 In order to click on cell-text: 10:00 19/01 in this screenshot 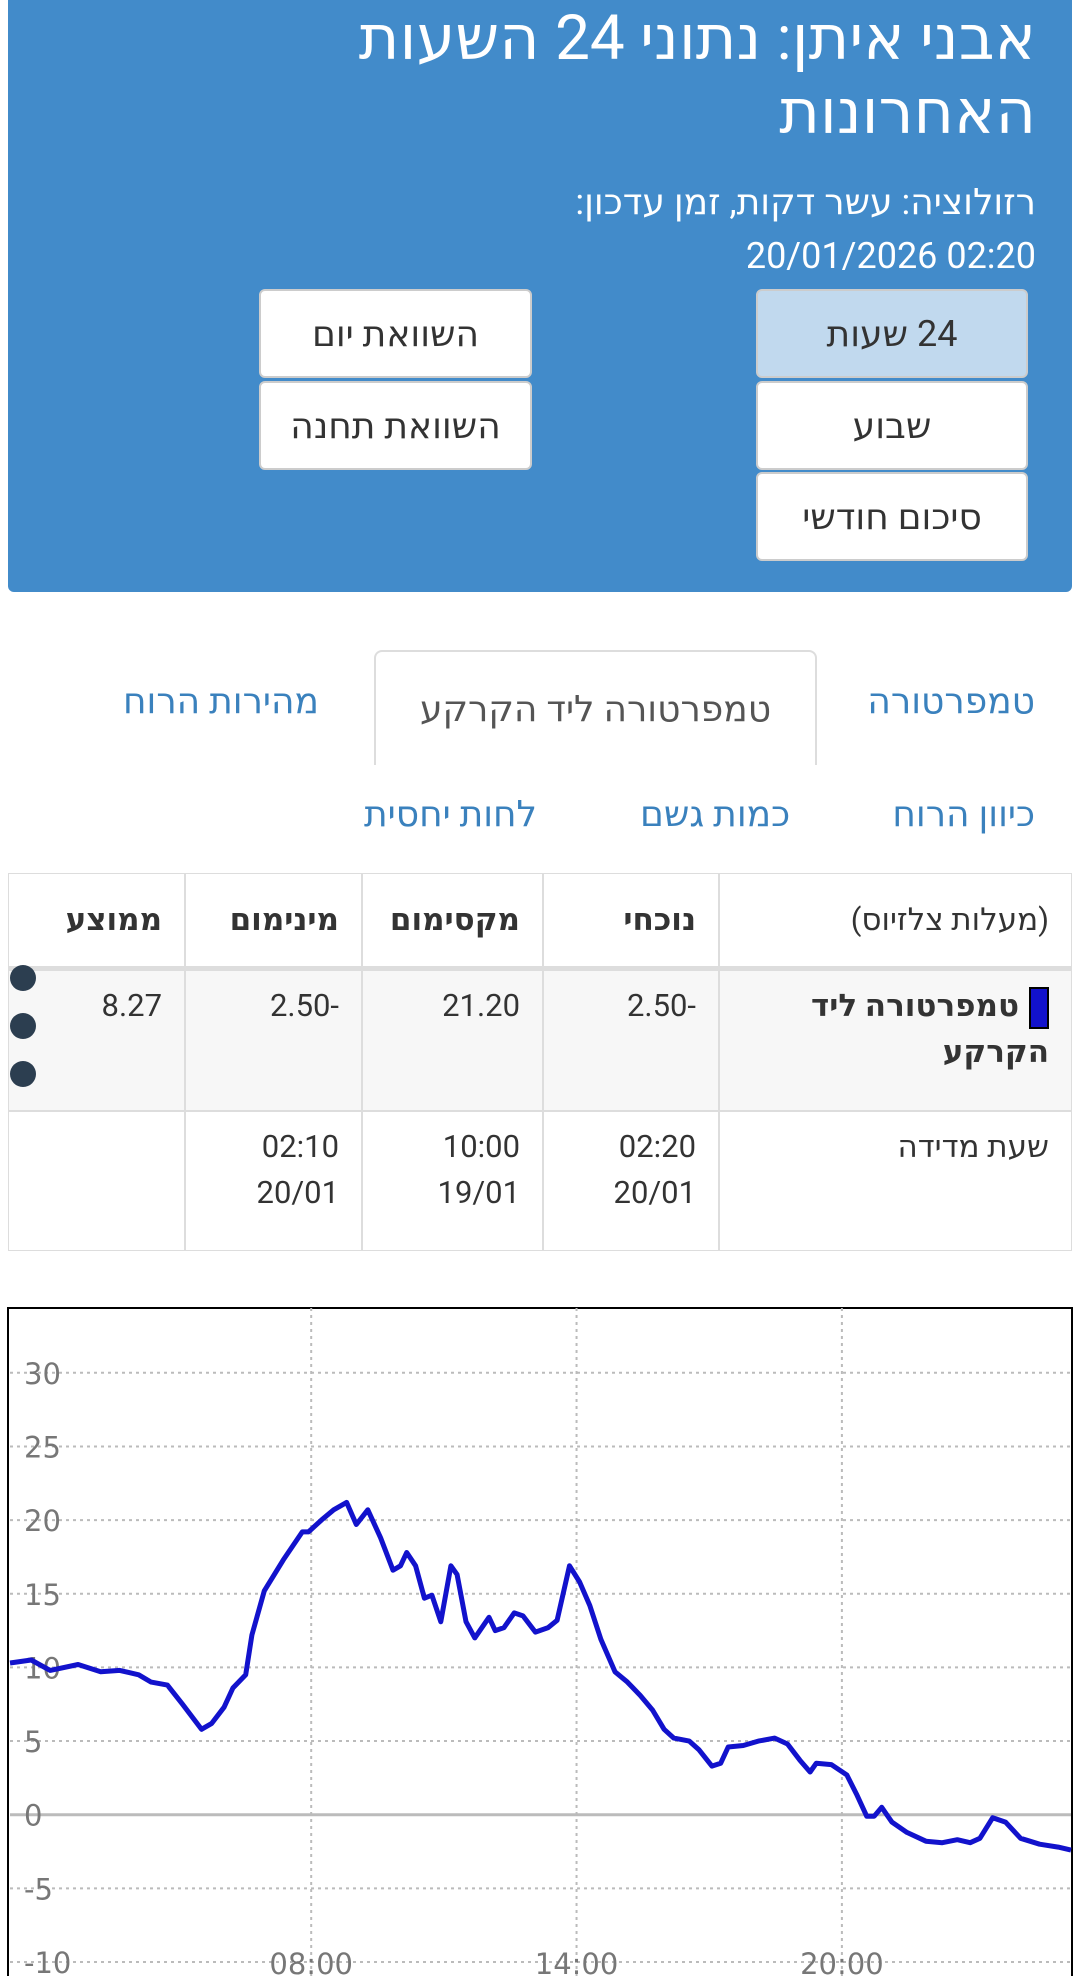, I will do `click(478, 1169)`.